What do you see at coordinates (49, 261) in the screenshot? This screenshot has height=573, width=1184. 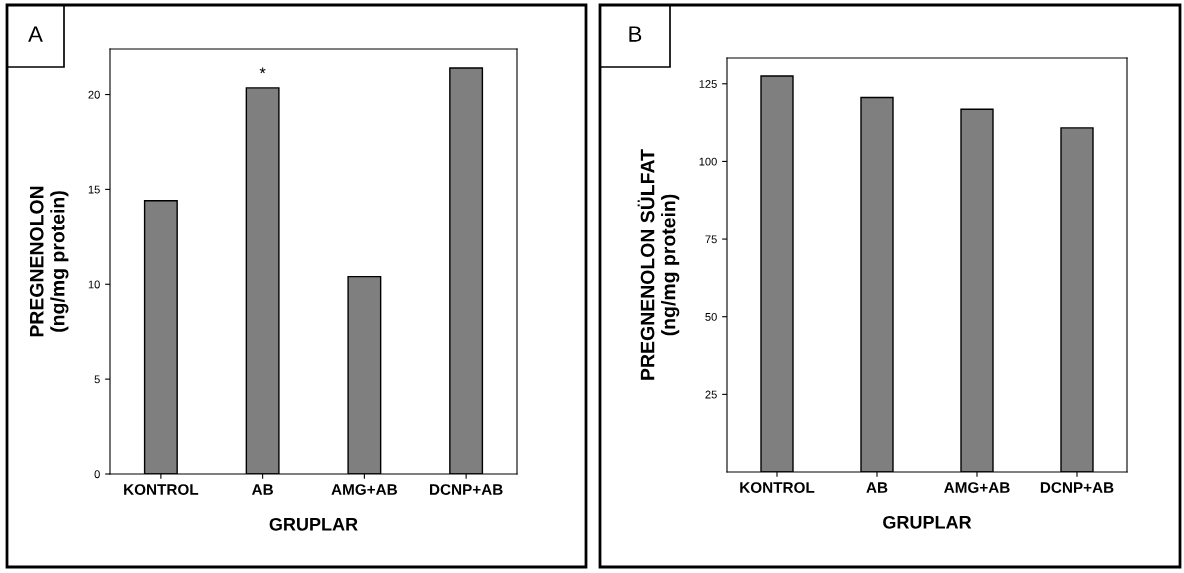 I see `y-axis-title: PREGNENOLON (ng/mg protein)` at bounding box center [49, 261].